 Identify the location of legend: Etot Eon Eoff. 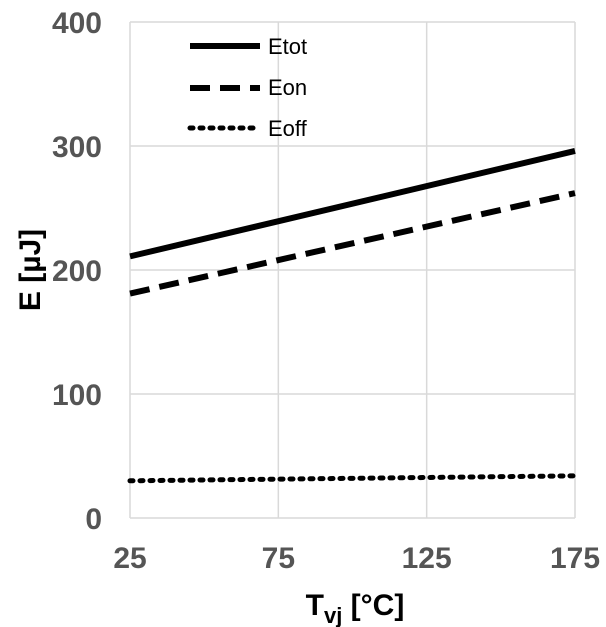
(247, 87).